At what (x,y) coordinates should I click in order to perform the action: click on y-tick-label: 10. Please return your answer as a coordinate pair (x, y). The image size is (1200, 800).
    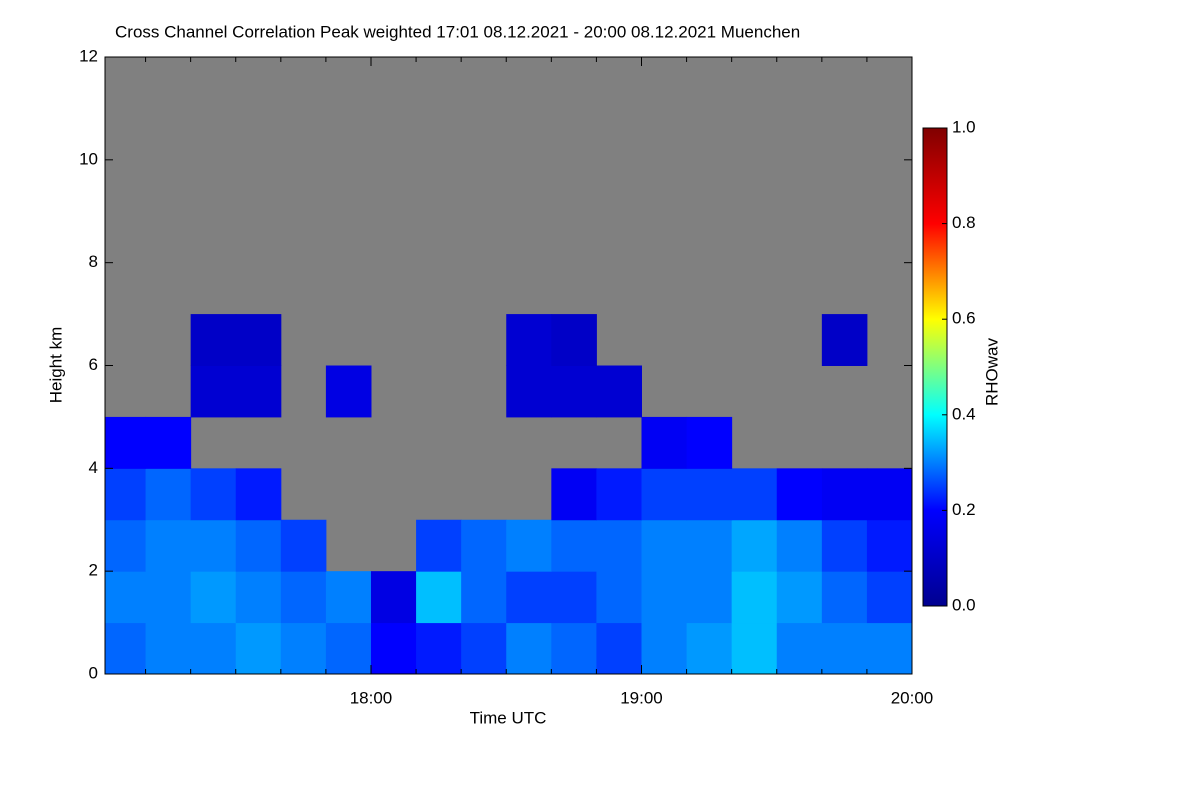
    Looking at the image, I should click on (88, 158).